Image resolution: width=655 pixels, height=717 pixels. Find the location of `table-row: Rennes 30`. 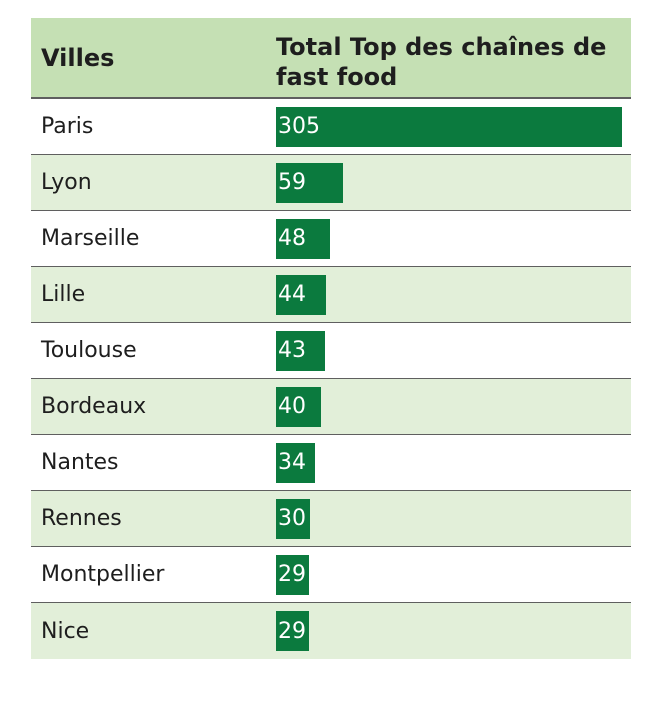

table-row: Rennes 30 is located at coordinates (331, 519).